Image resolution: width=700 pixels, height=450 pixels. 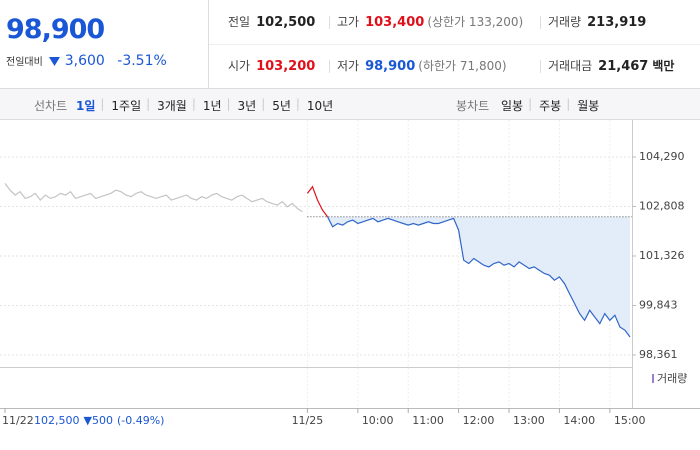 I want to click on stat-value: 213,919, so click(x=617, y=22).